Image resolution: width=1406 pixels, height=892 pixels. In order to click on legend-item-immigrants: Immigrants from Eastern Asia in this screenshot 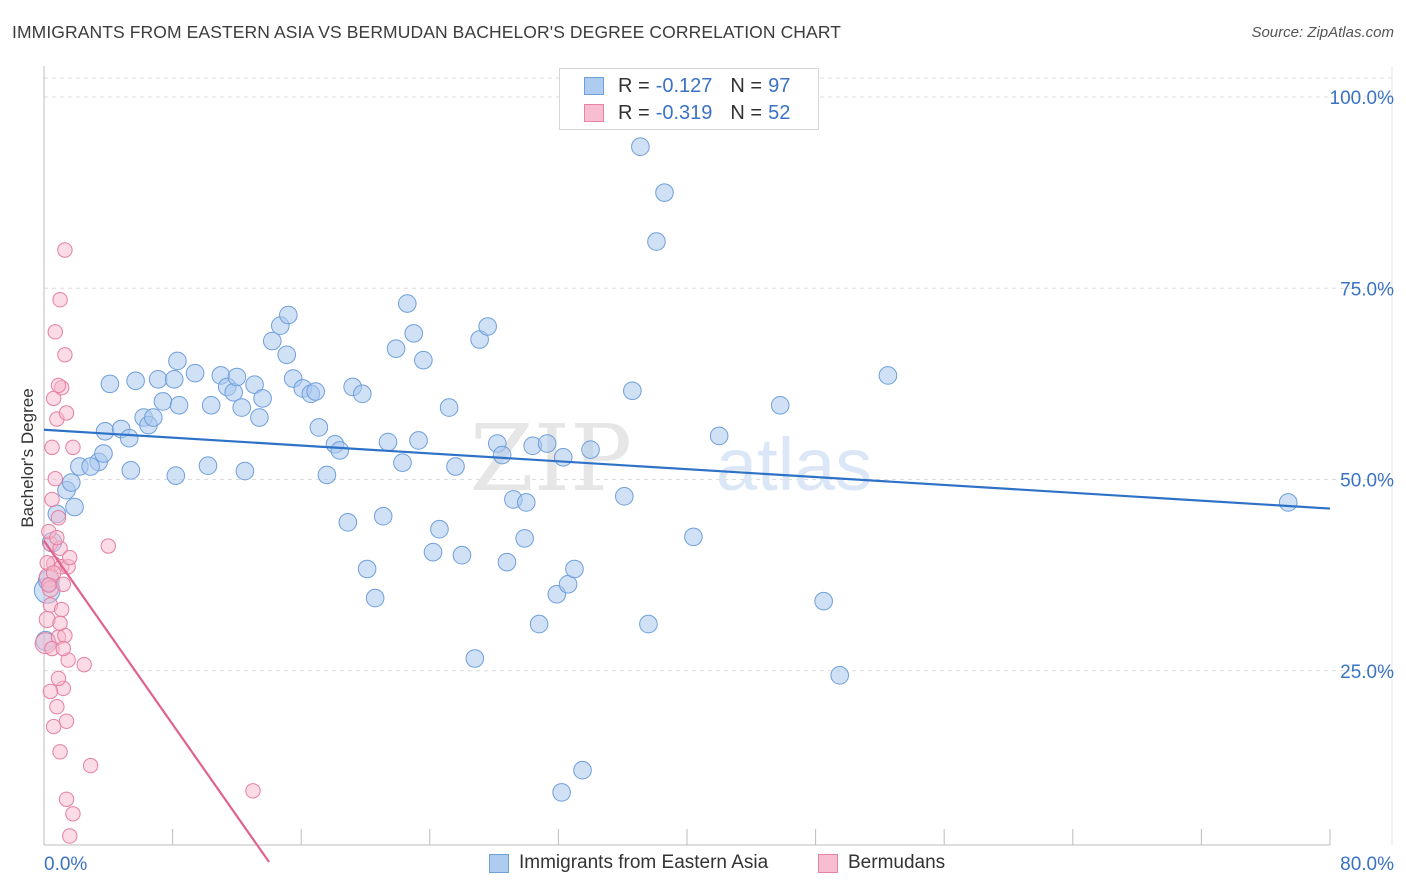, I will do `click(628, 863)`.